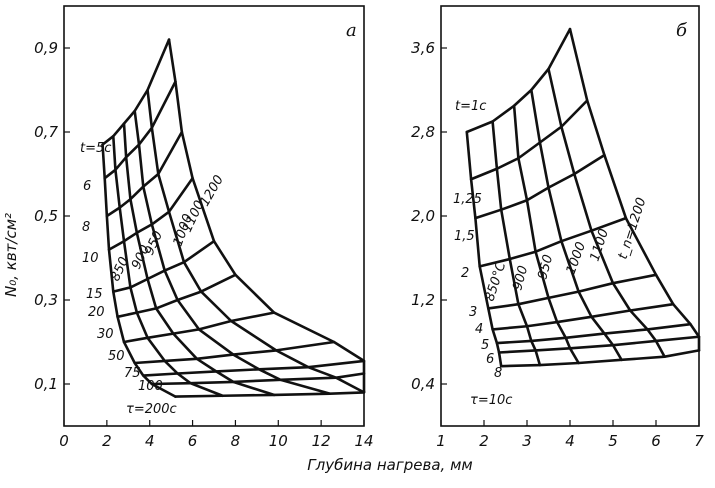 This screenshot has width=715, height=488. I want to click on panel-a-x-tick-label-5: 10, so click(278, 441).